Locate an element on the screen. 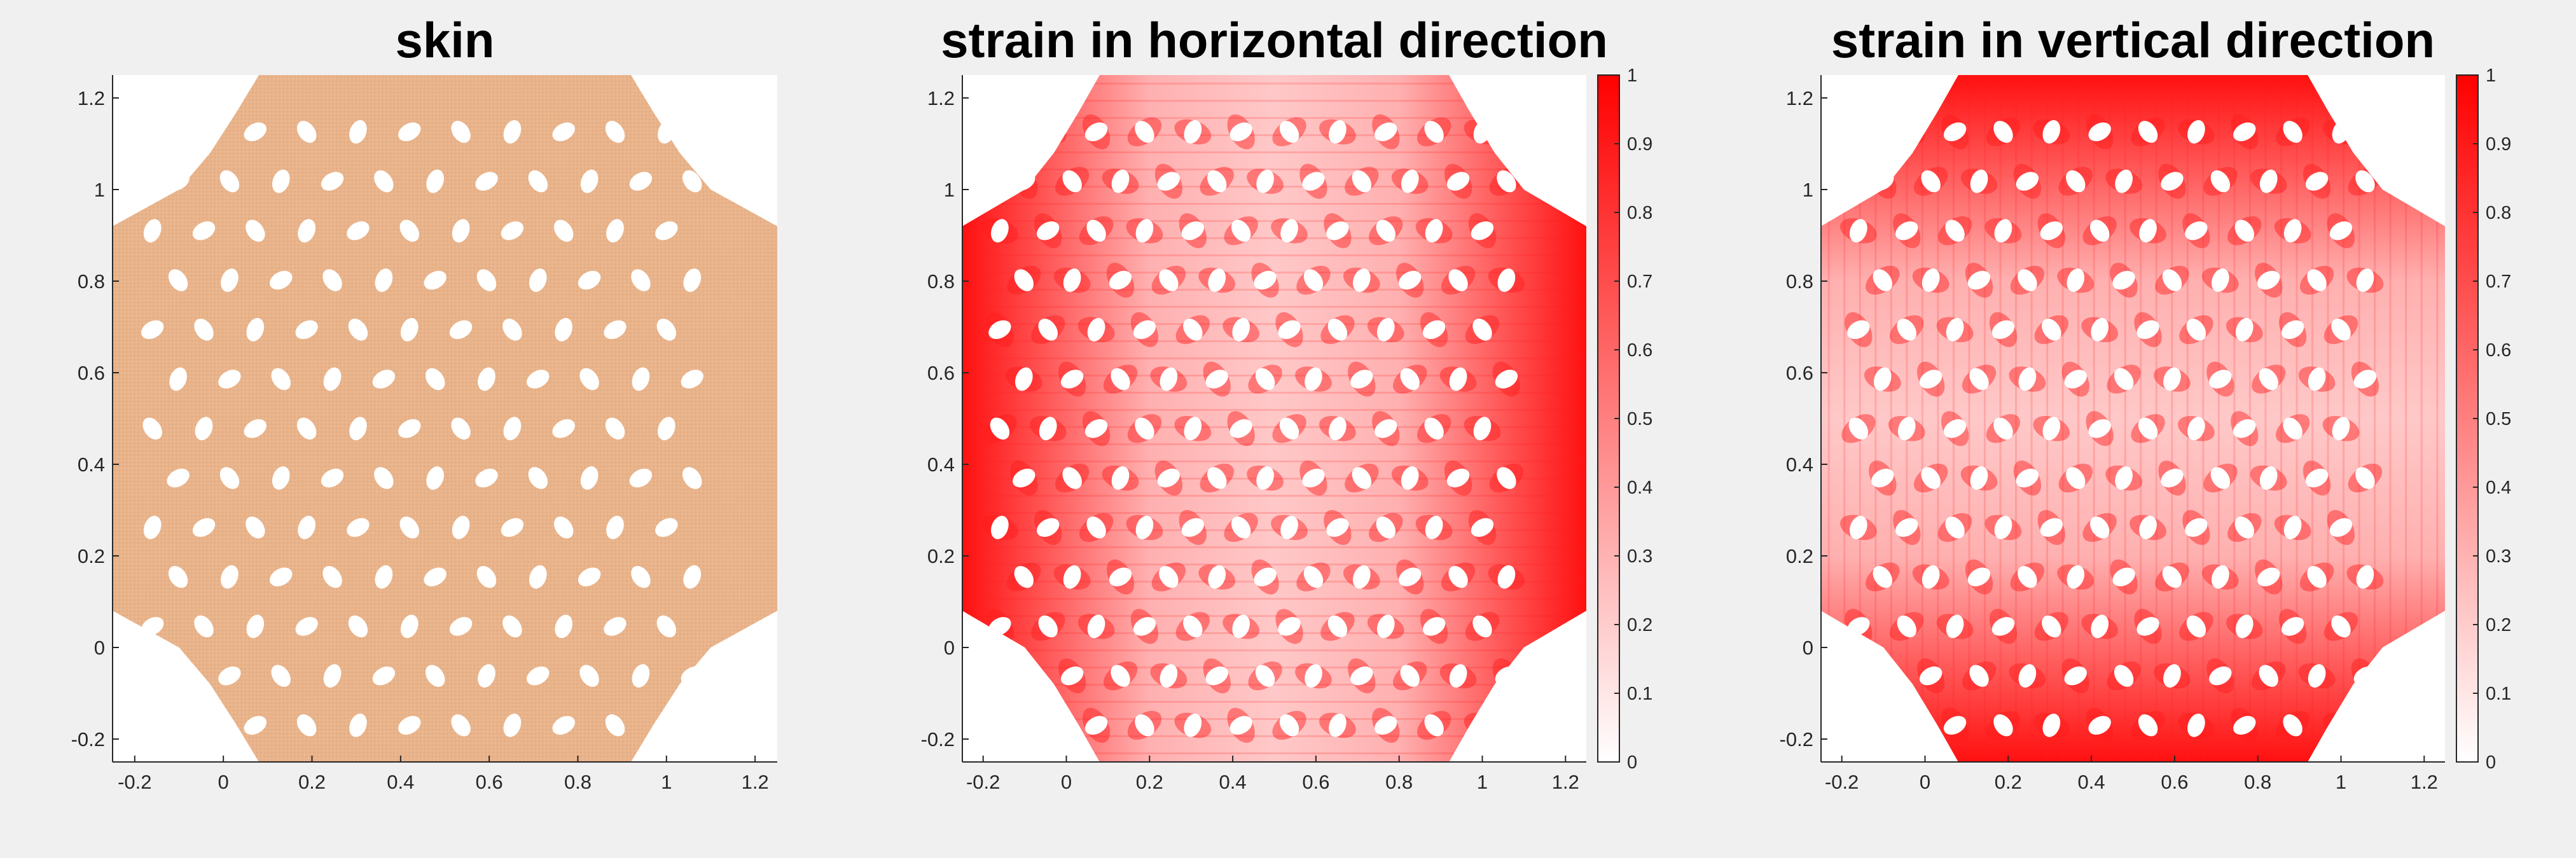 This screenshot has height=858, width=2576. x-tick-label: -0.2 is located at coordinates (983, 782).